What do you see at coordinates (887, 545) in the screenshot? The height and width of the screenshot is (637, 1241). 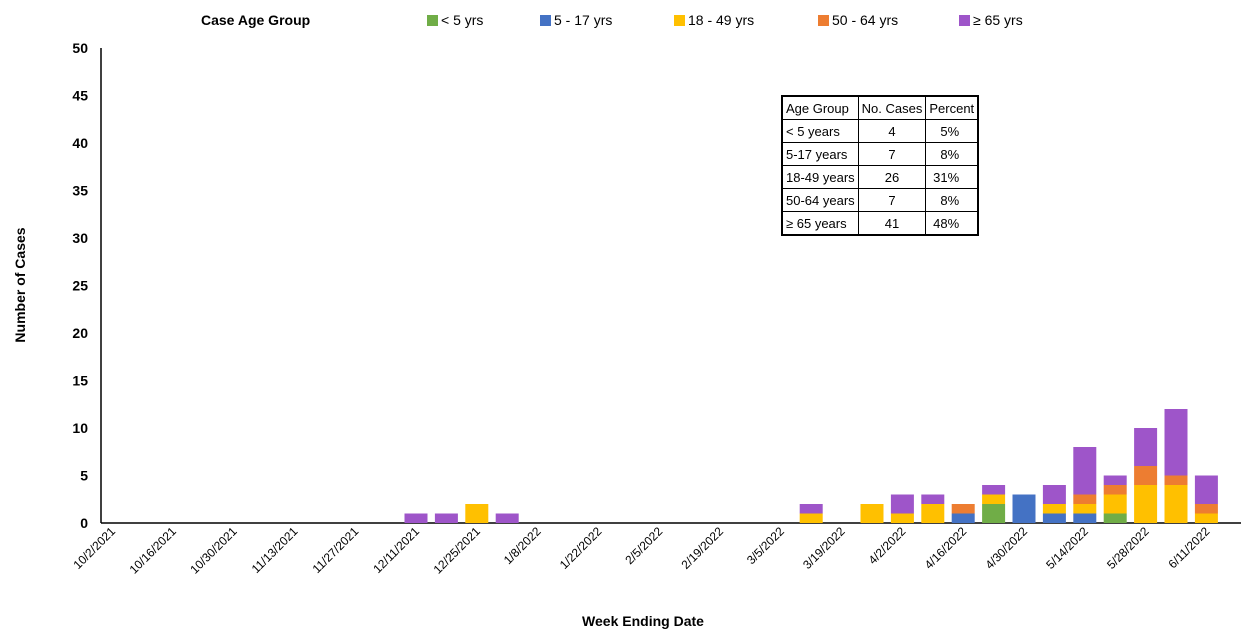 I see `x-tick-label: 4/2/2022` at bounding box center [887, 545].